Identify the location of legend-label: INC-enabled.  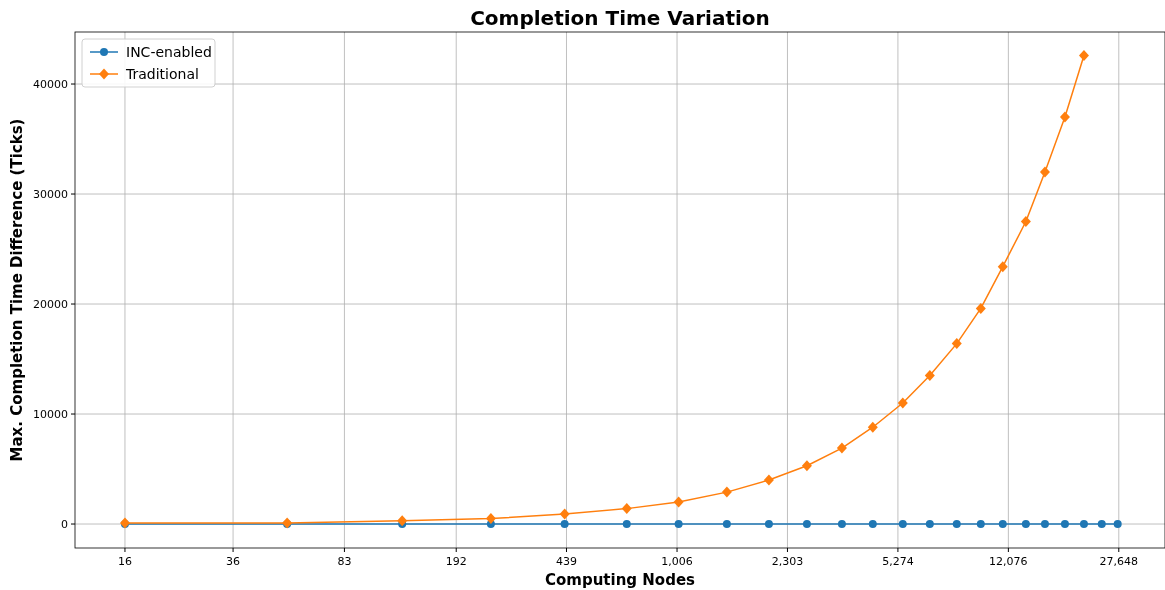
(169, 51).